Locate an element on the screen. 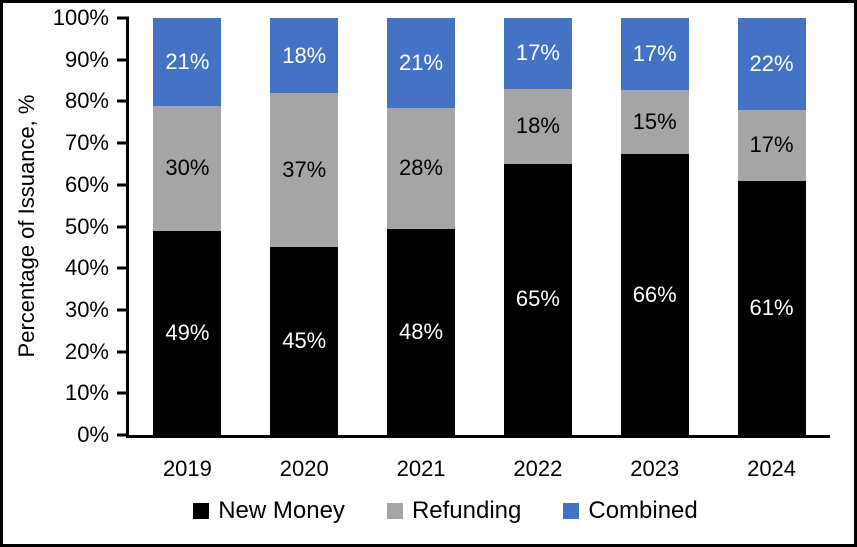 This screenshot has width=857, height=547. x-axis-label-2024: 2024 is located at coordinates (772, 468).